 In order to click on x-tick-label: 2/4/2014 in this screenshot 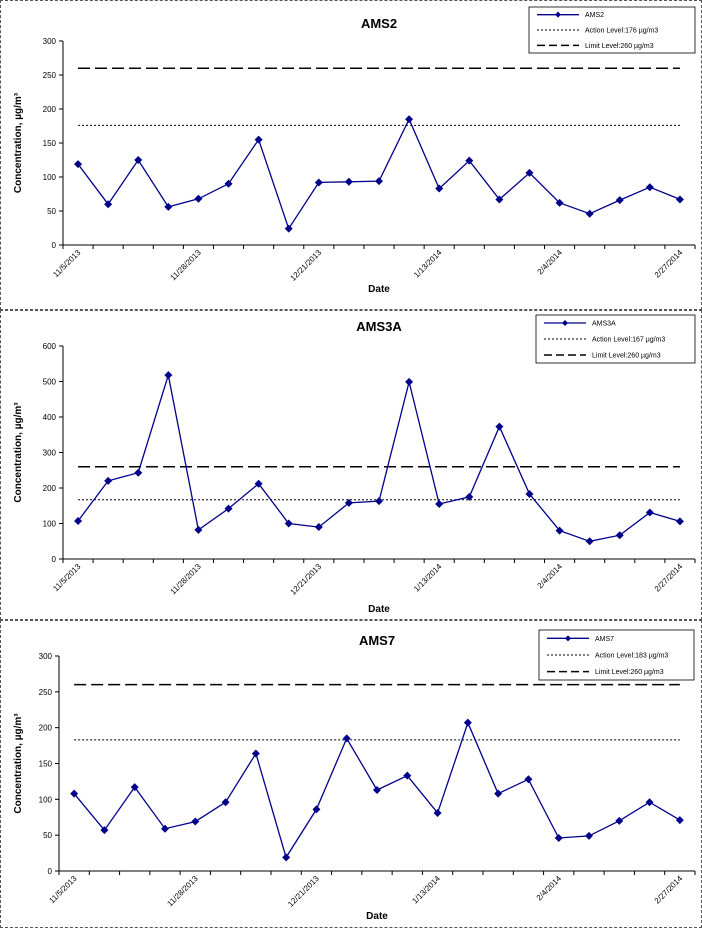, I will do `click(549, 888)`.